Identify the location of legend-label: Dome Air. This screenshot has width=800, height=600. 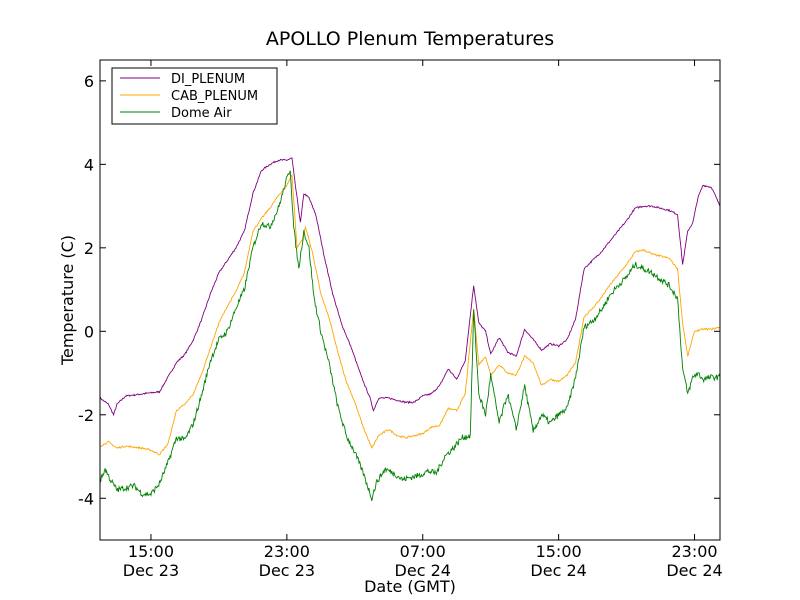
(201, 113).